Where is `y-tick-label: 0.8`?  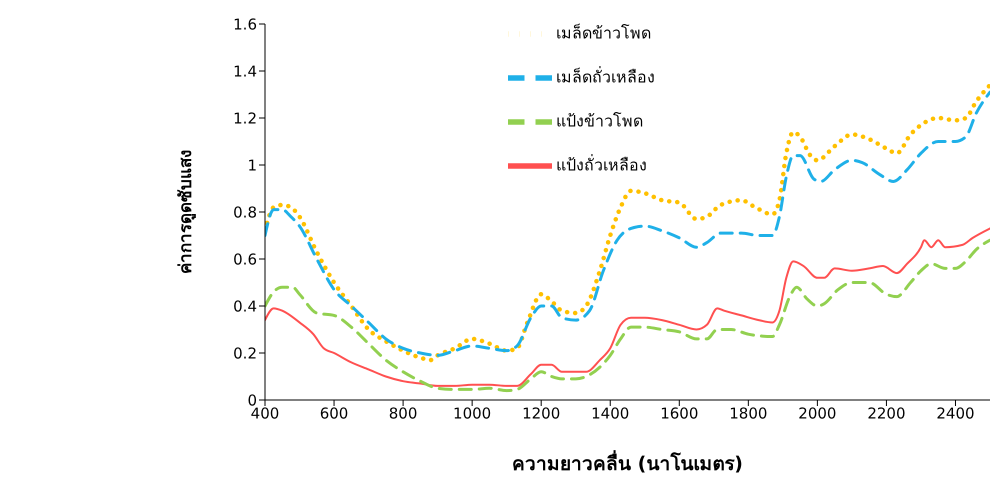 y-tick-label: 0.8 is located at coordinates (245, 212).